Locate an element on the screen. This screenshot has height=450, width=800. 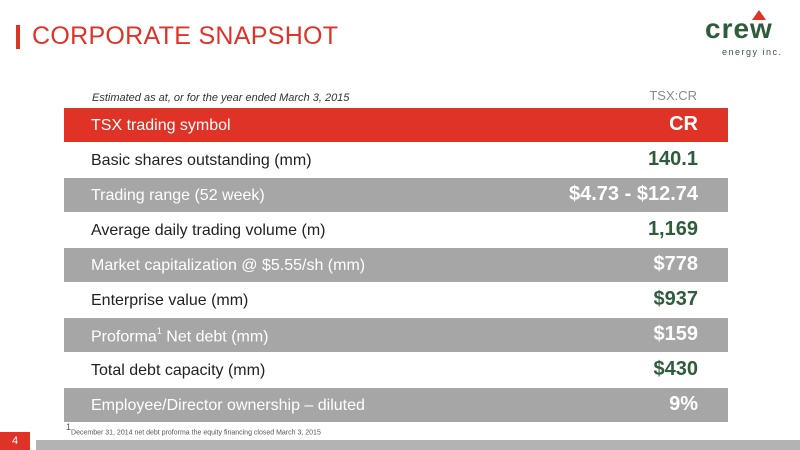
table-row: TSX trading symbol CR is located at coordinates (396, 125).